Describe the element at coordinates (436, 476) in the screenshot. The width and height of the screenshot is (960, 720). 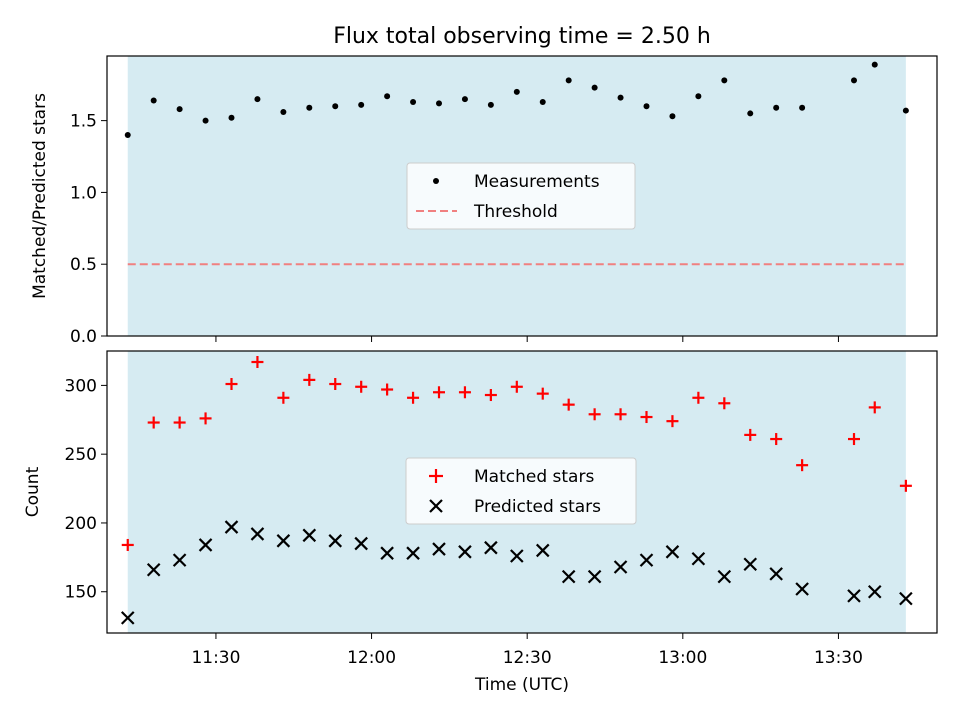
I see `legend-matched-marker` at that location.